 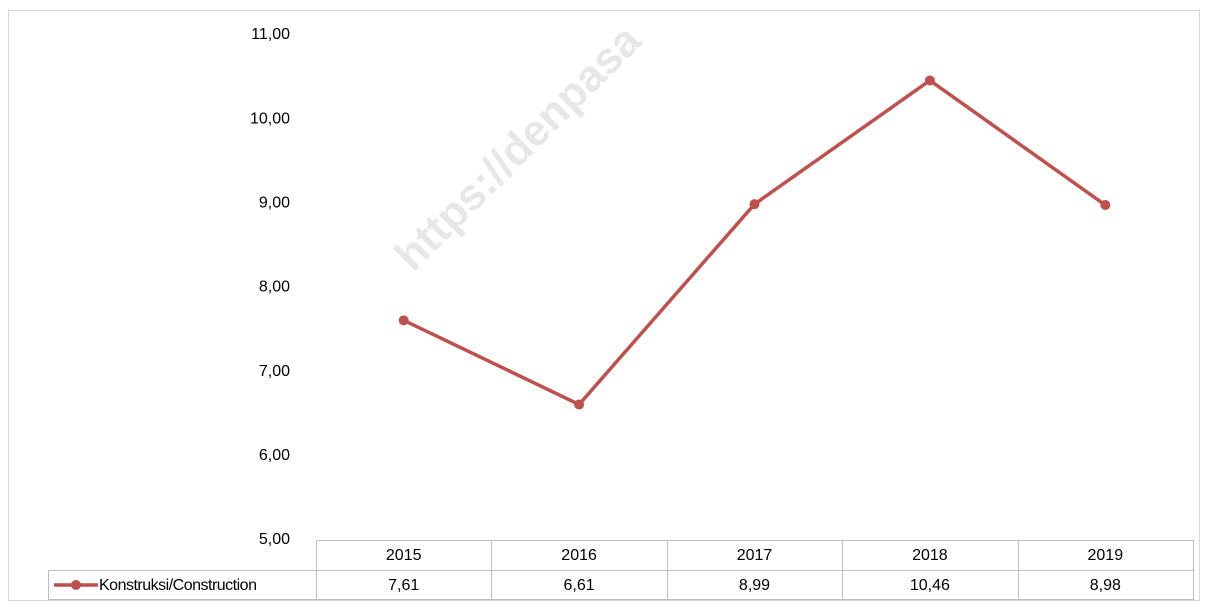 I want to click on table-value: 8,99, so click(x=754, y=585).